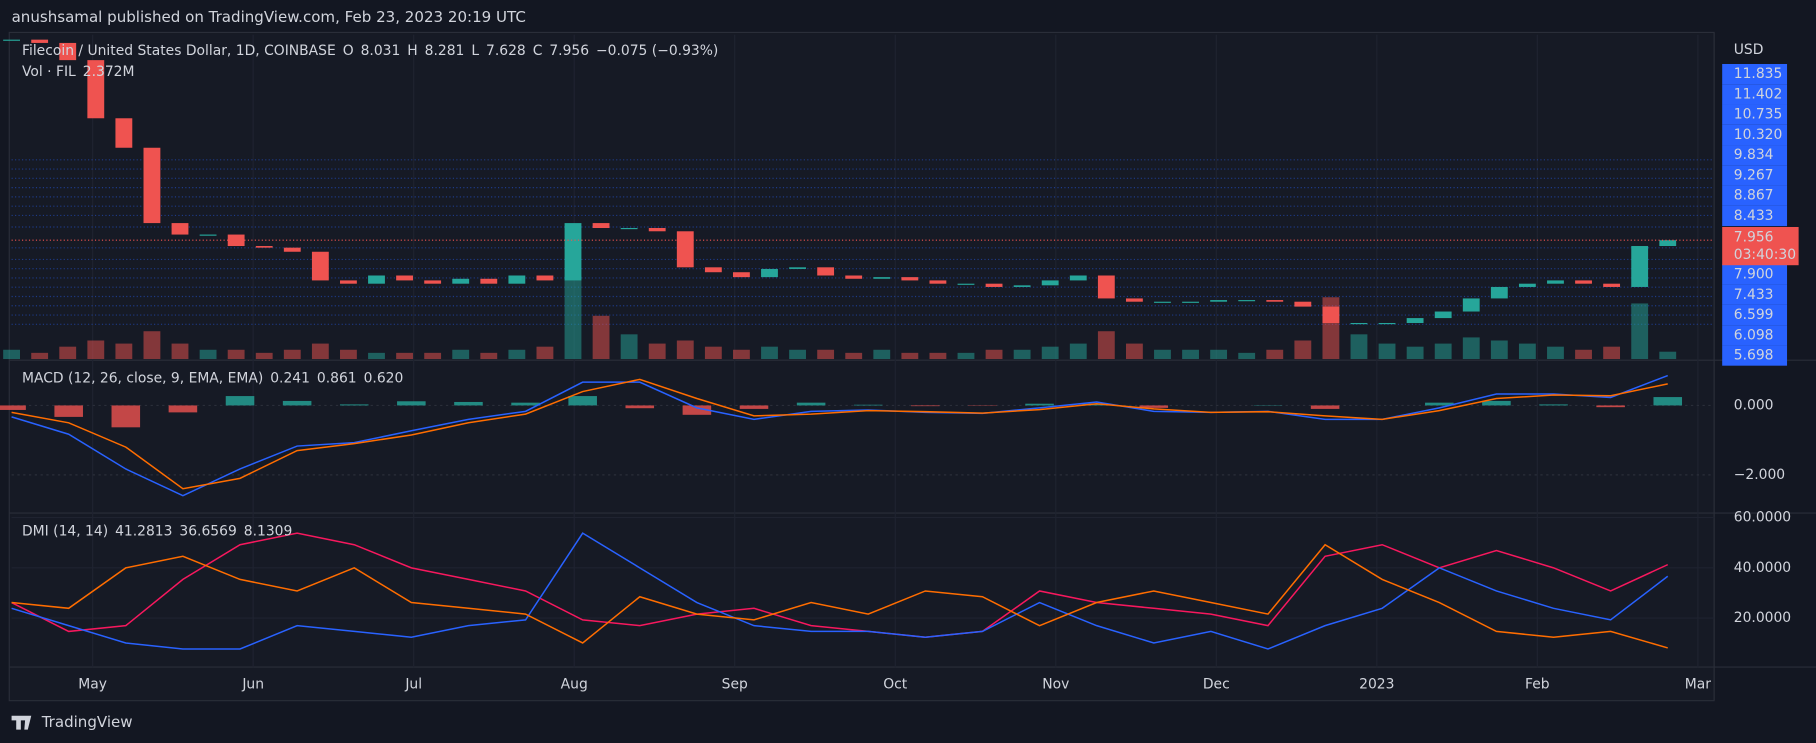 The height and width of the screenshot is (743, 1816). I want to click on y-tick-label: 40.0000, so click(1762, 568).